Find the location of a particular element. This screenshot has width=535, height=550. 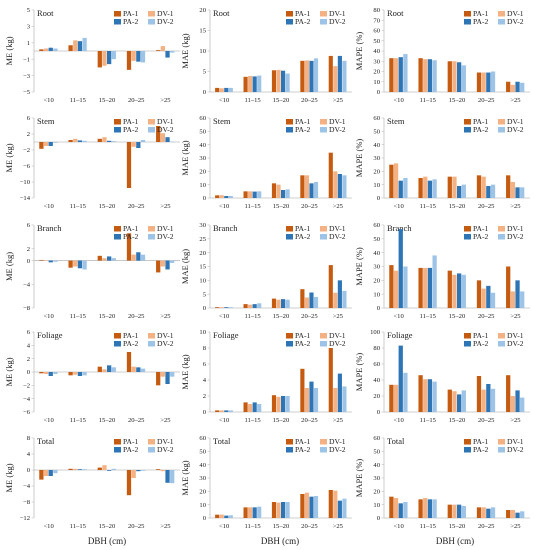

y-tick-label: 20 is located at coordinates (376, 492).